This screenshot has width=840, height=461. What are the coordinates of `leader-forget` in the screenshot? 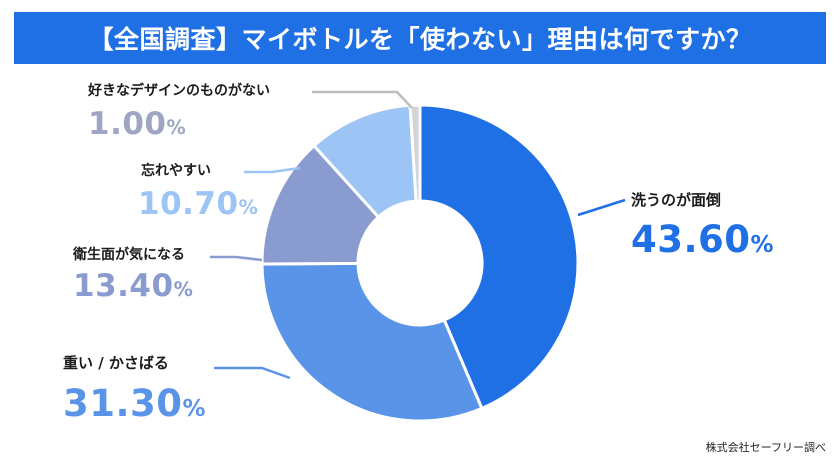 It's located at (272, 170).